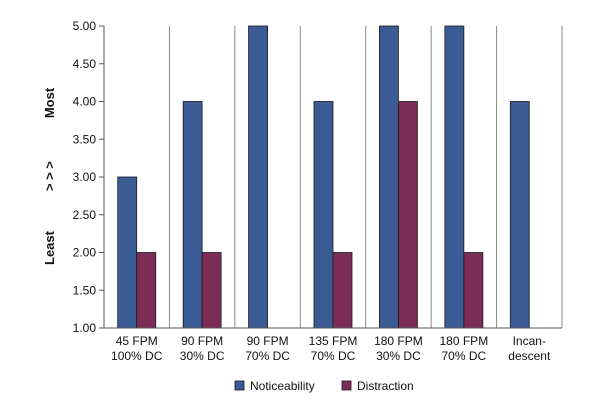 This screenshot has height=407, width=600. I want to click on side-label-most: Most, so click(49, 102).